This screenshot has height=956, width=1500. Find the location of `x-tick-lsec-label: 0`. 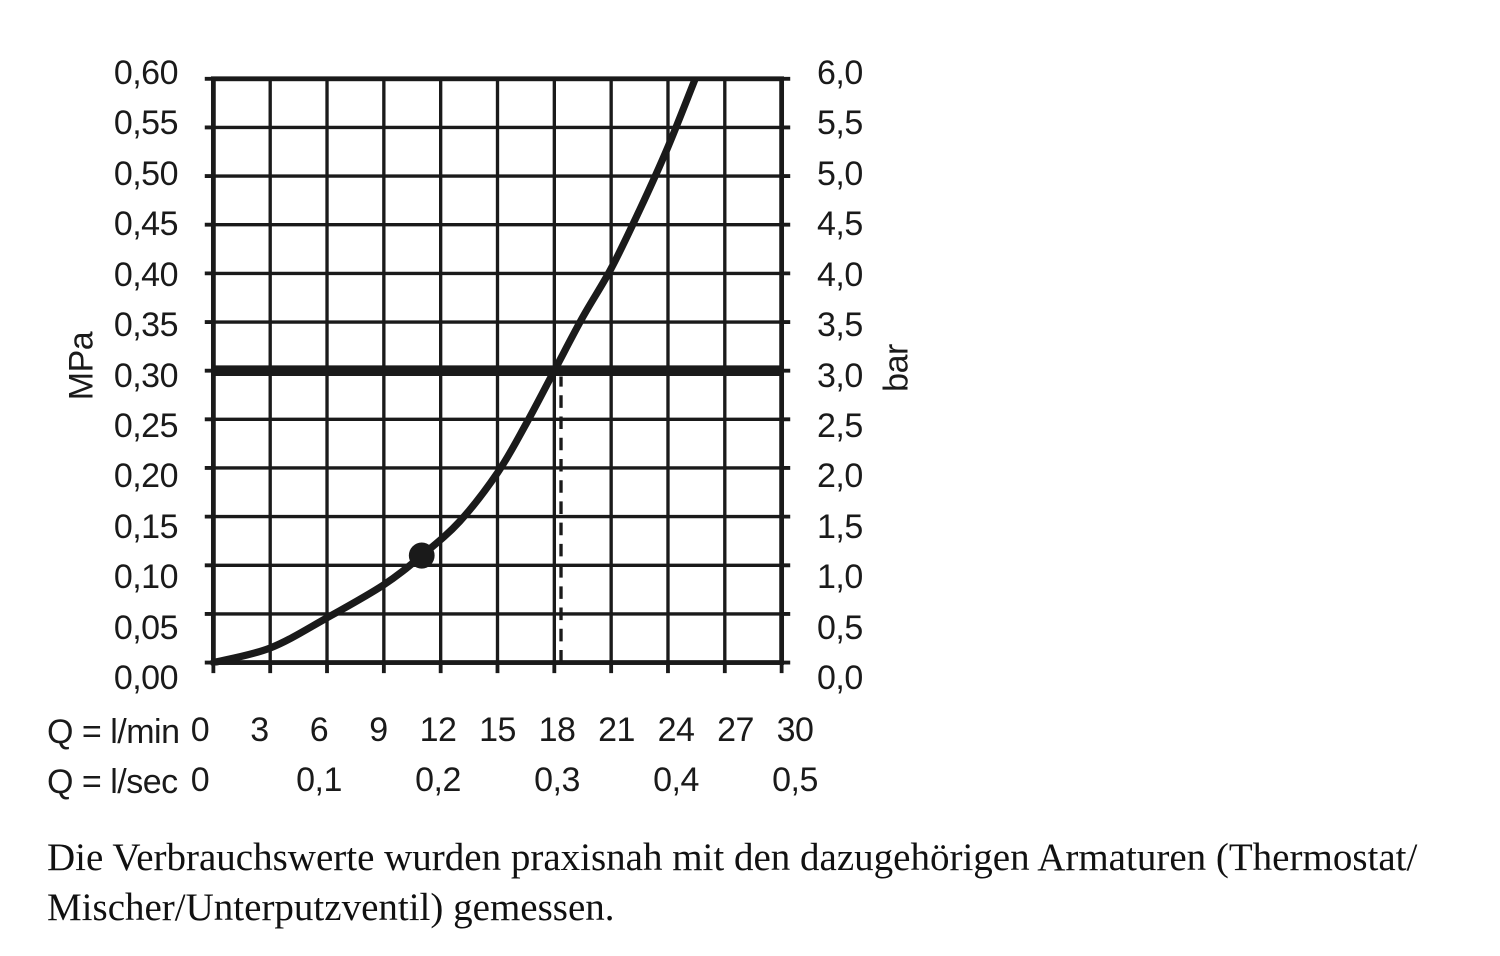

x-tick-lsec-label: 0 is located at coordinates (200, 780).